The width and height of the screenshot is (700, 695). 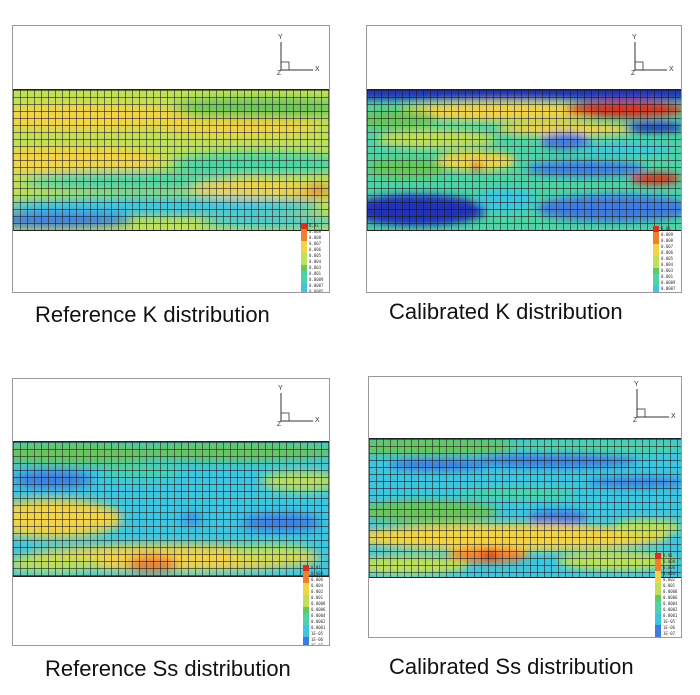 What do you see at coordinates (168, 668) in the screenshot?
I see `reference-ss-caption: Reference Ss distribution` at bounding box center [168, 668].